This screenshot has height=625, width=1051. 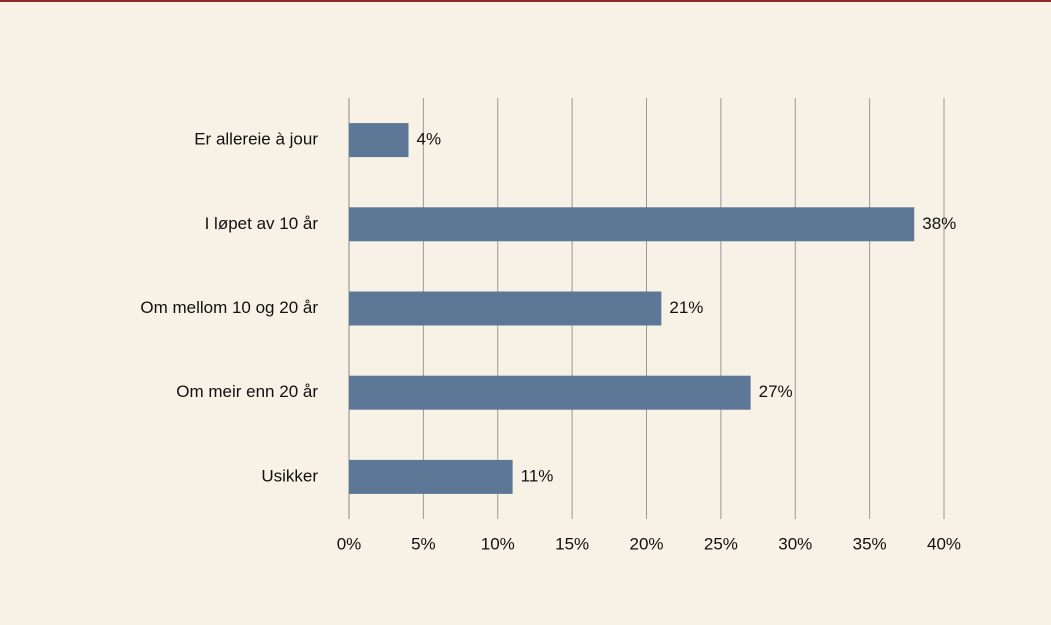 What do you see at coordinates (646, 543) in the screenshot?
I see `x-tick-label: 20%` at bounding box center [646, 543].